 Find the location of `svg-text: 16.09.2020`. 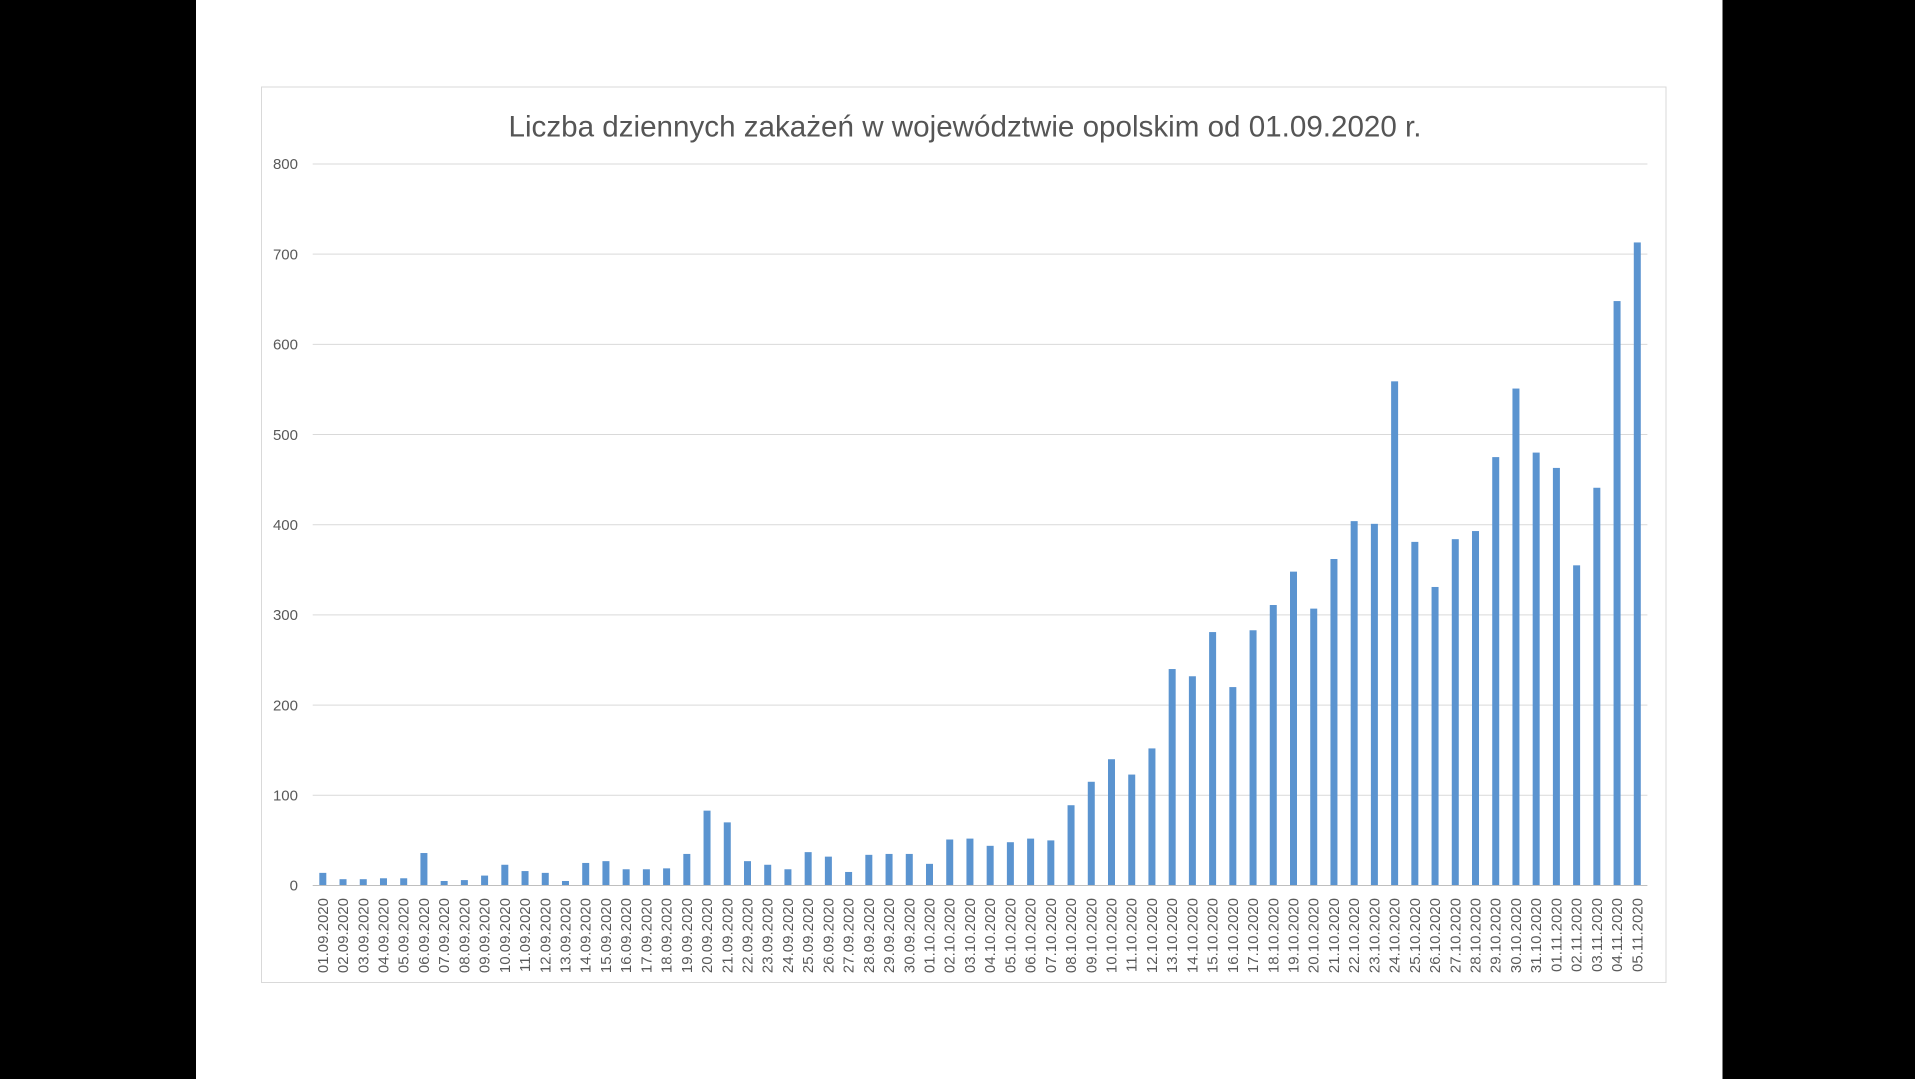

svg-text: 16.09.2020 is located at coordinates (626, 935).